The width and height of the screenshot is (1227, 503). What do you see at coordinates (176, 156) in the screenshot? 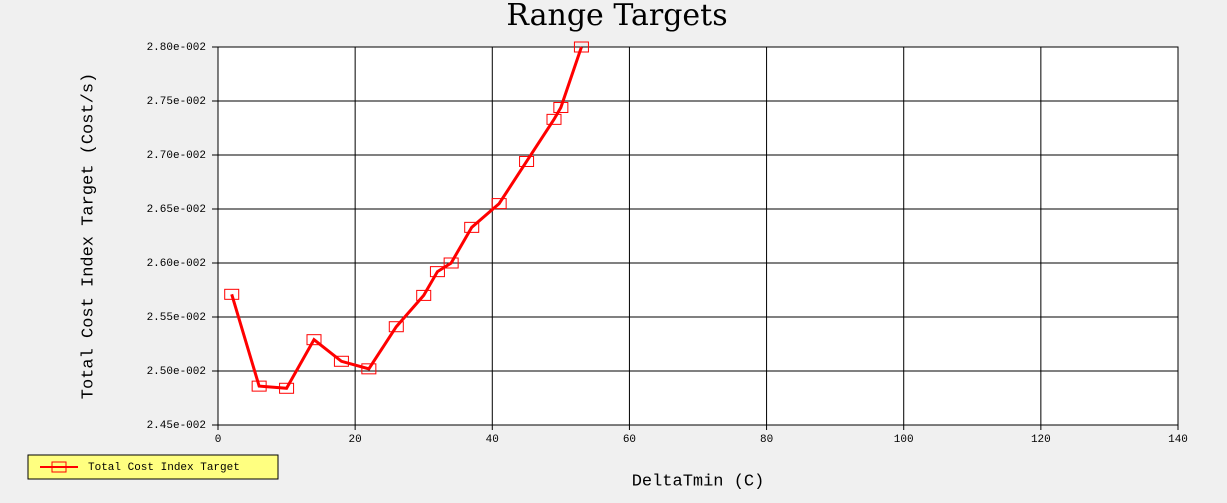
I see `y-tick-label: 2.70e-002` at bounding box center [176, 156].